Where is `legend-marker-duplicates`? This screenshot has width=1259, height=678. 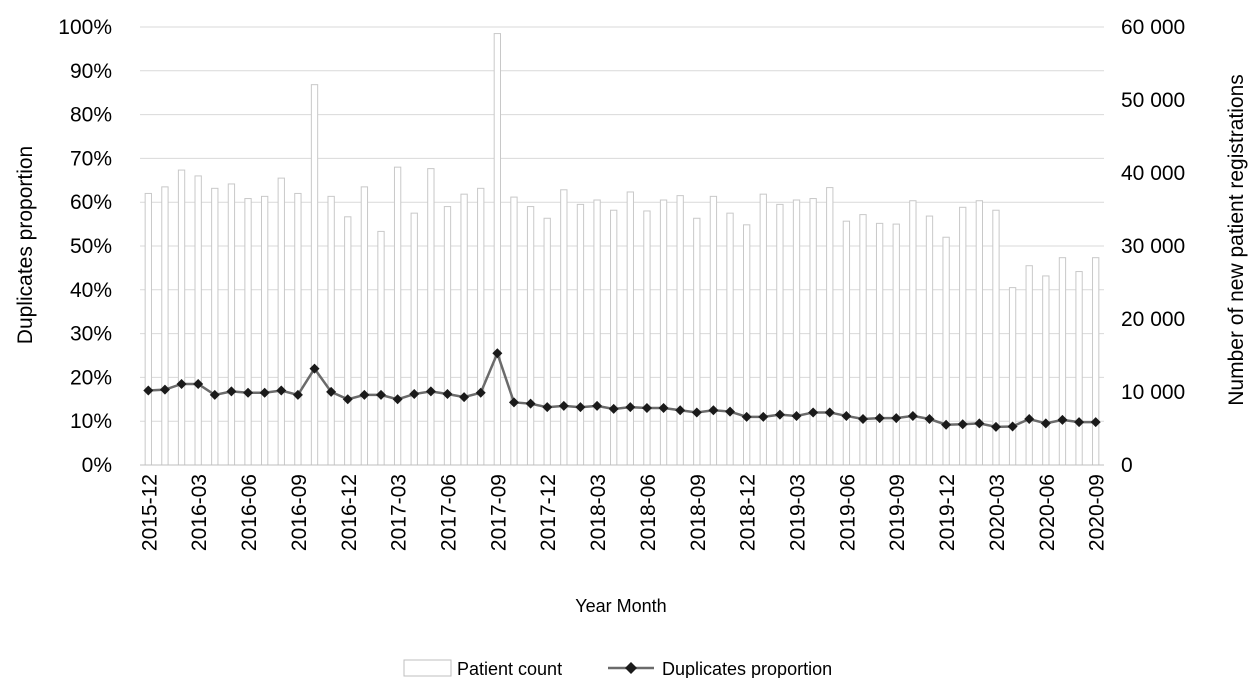
legend-marker-duplicates is located at coordinates (631, 668).